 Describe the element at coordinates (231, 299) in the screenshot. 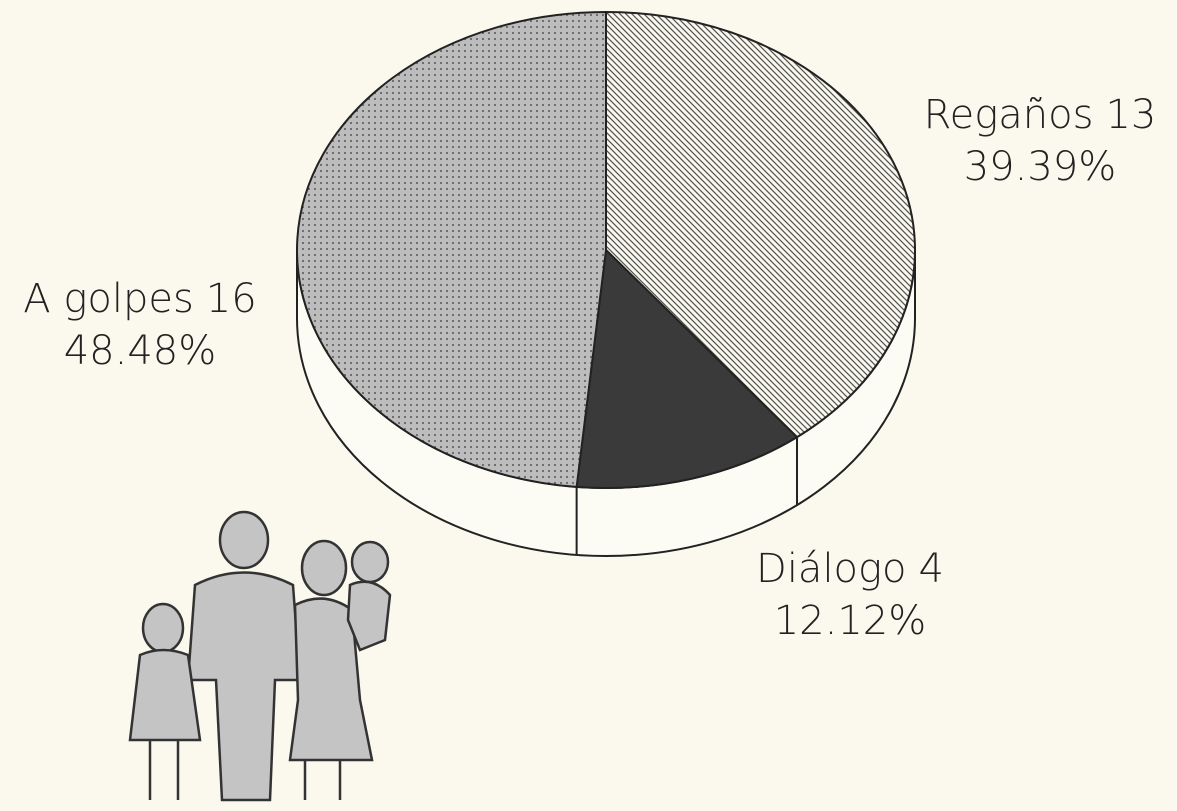

I see `count-label: 16` at that location.